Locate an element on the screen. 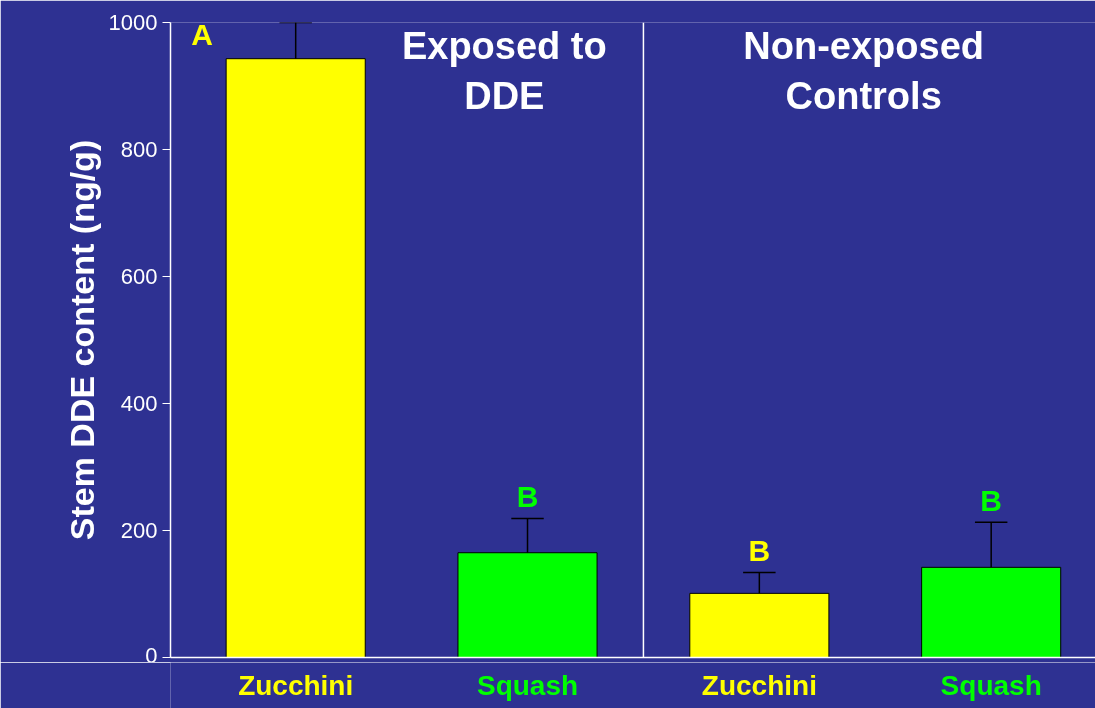 The height and width of the screenshot is (708, 1095). y-tick-label: 800 is located at coordinates (139, 149).